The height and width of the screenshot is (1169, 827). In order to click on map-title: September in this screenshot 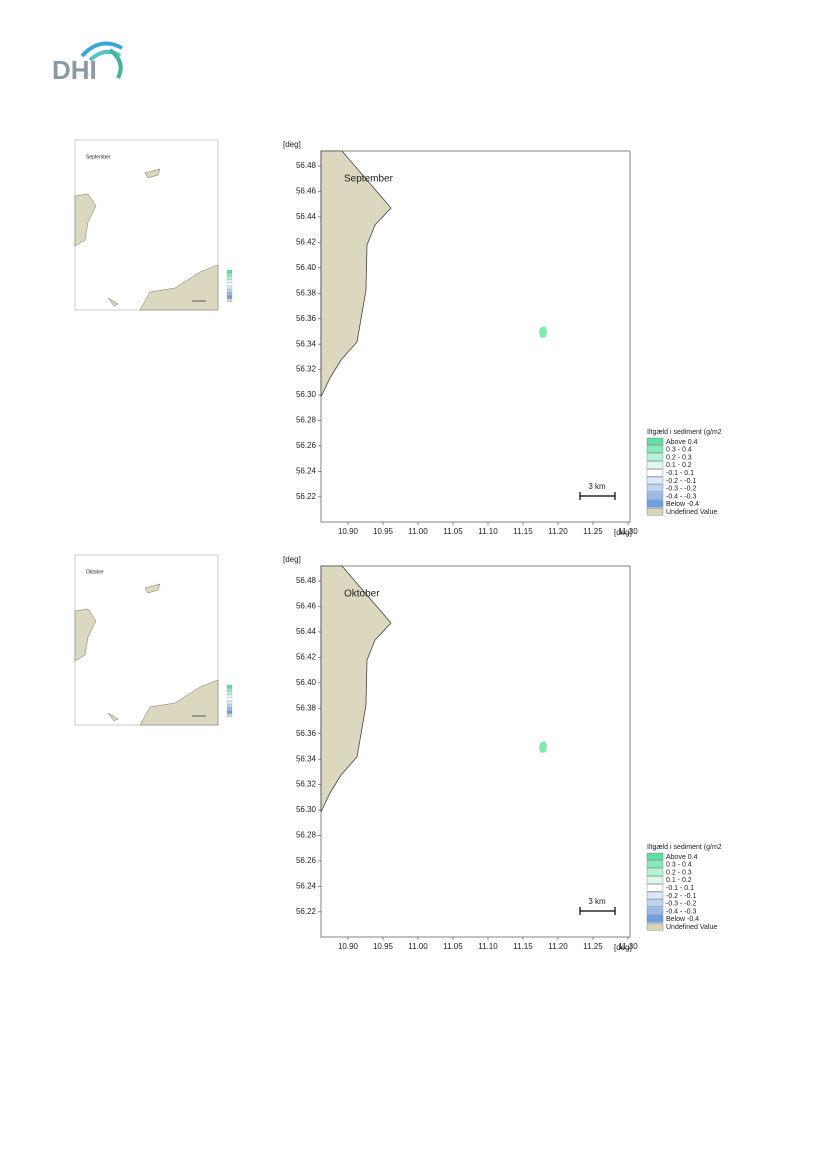, I will do `click(369, 179)`.